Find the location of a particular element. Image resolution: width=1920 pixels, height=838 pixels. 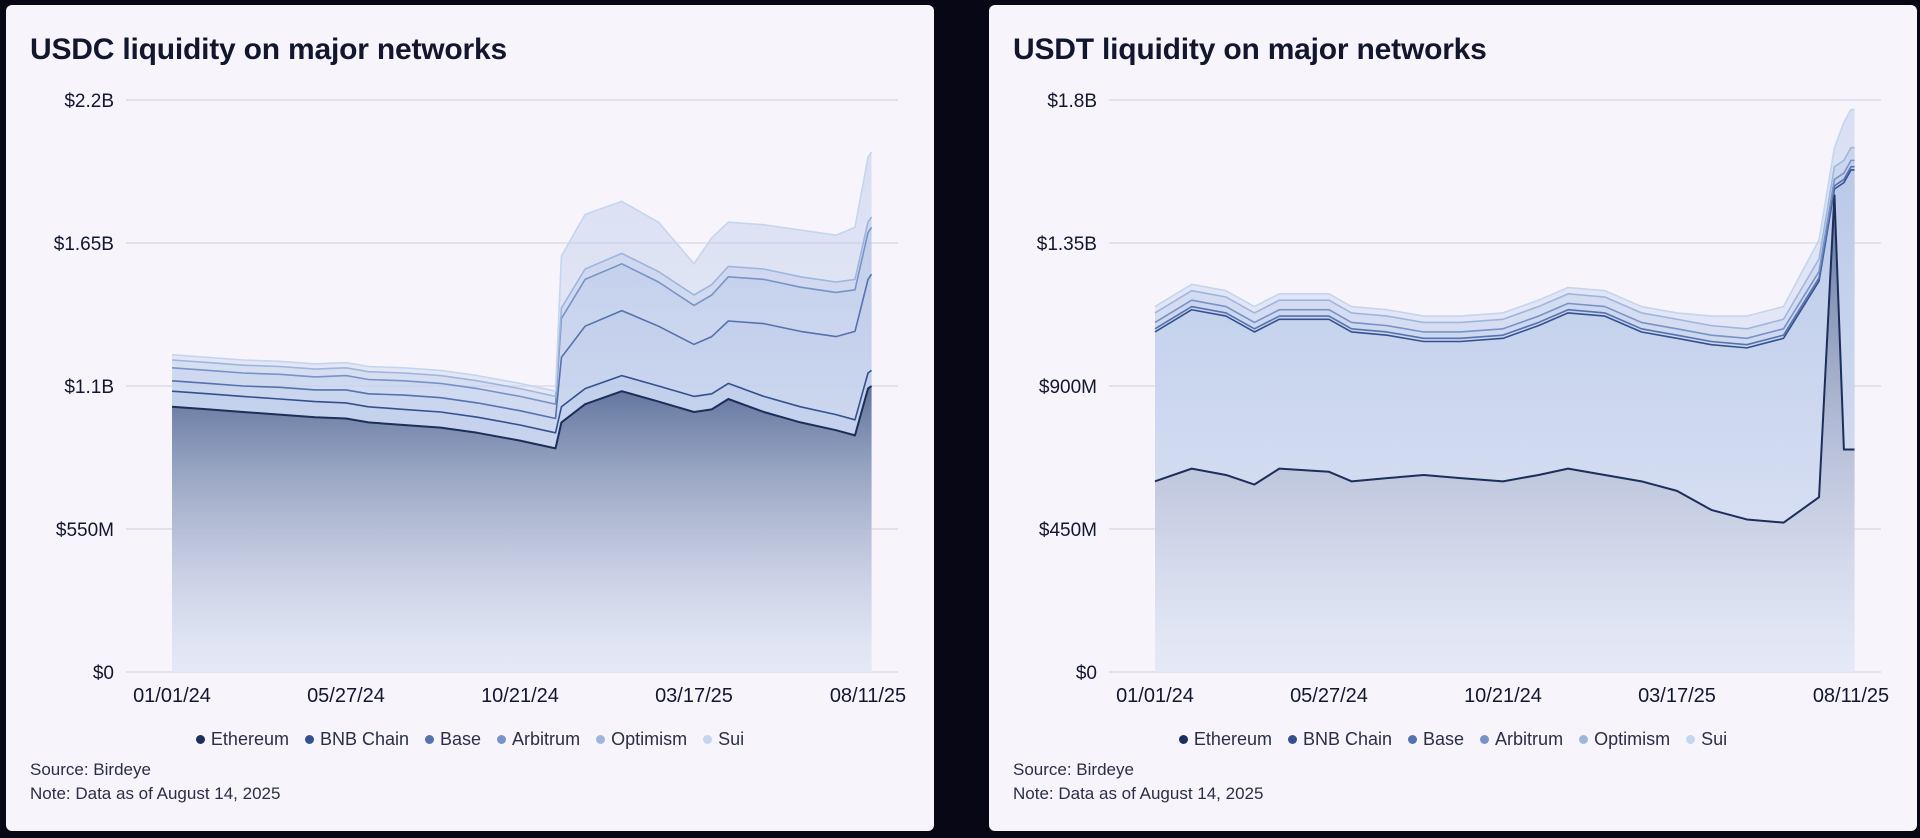

y-tick-label: $2.2B is located at coordinates (89, 101).